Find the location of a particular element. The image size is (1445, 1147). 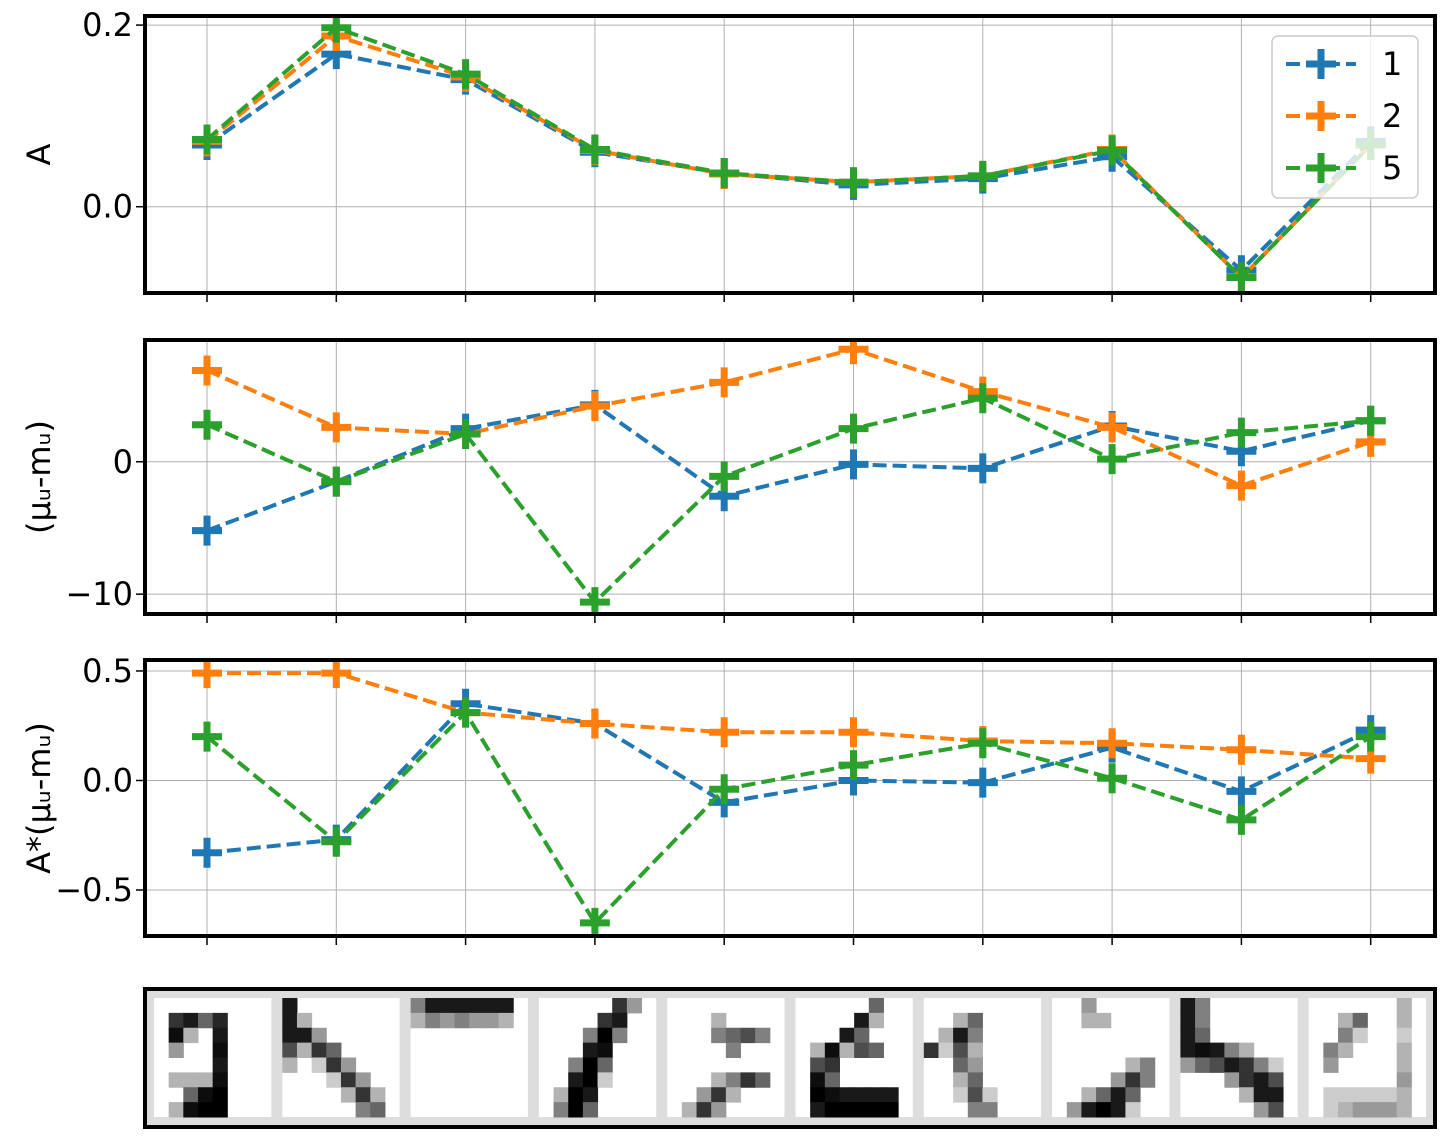

legend: 1 2 5 is located at coordinates (1345, 117).